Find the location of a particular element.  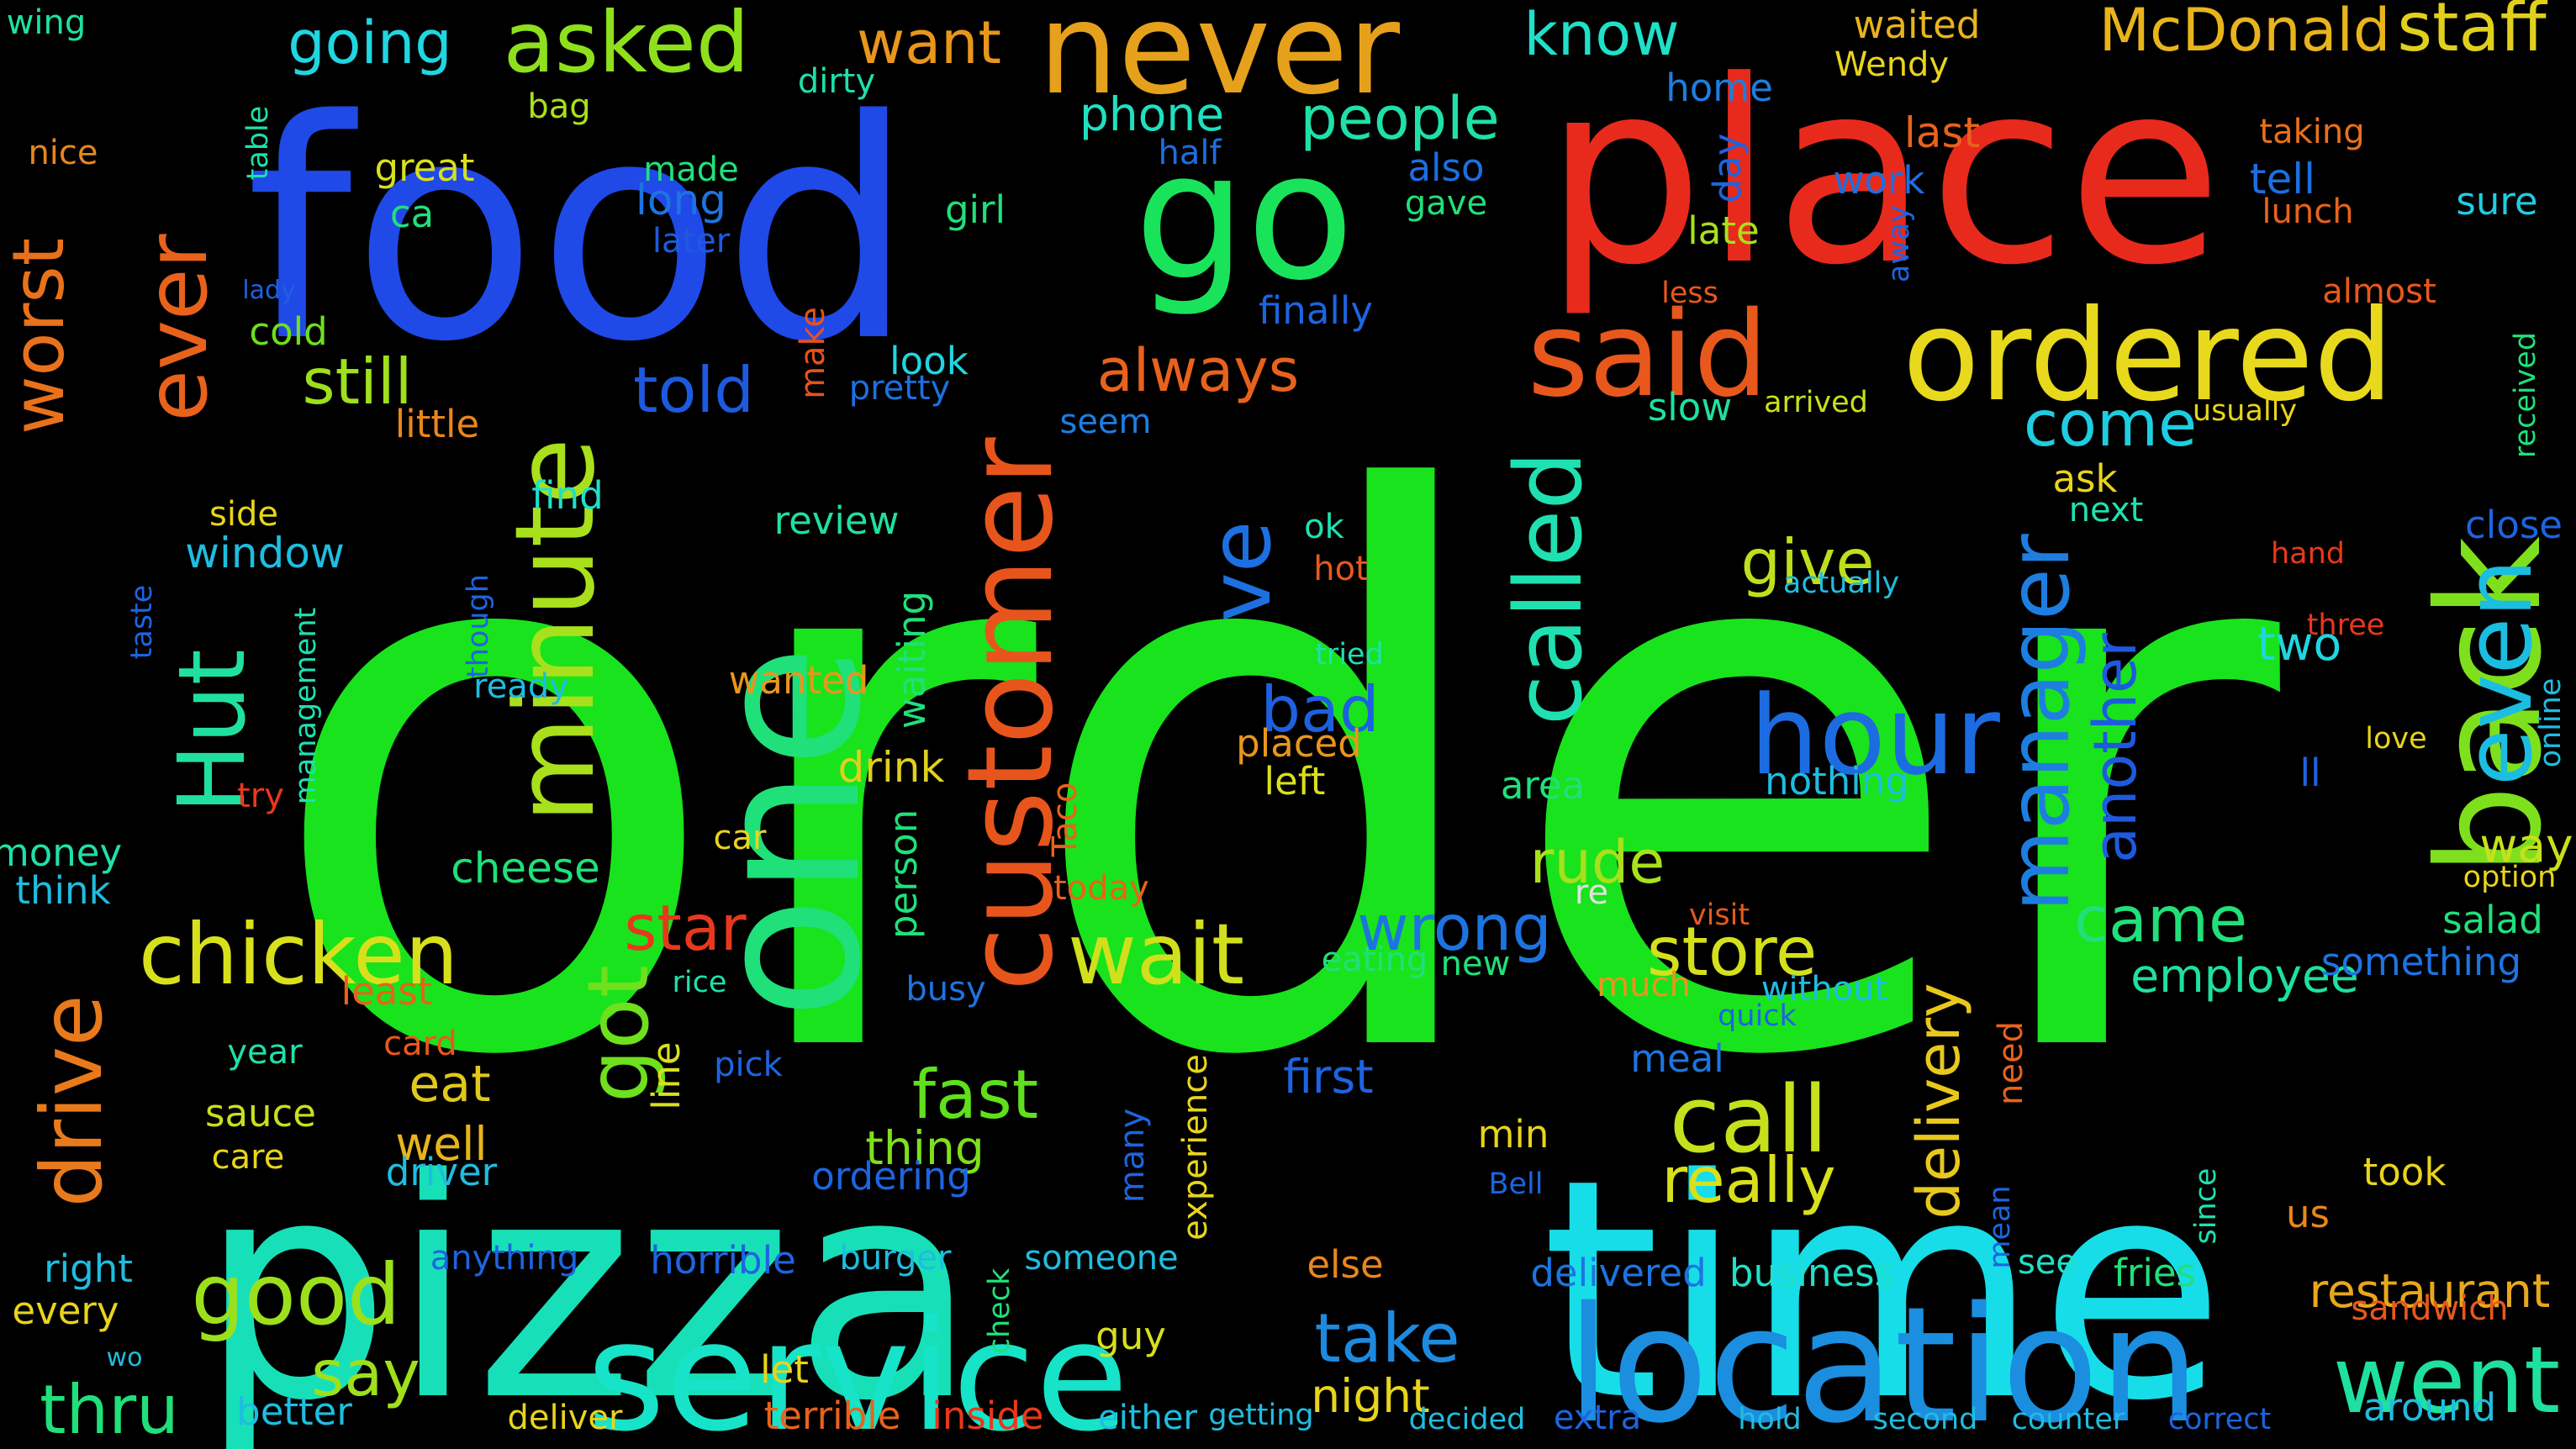

word-place: place is located at coordinates (1883, 174).